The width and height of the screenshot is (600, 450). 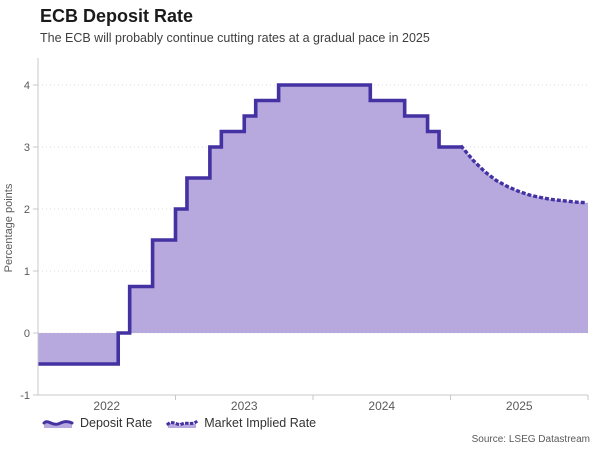 What do you see at coordinates (182, 423) in the screenshot?
I see `market-implied-rate-legend-icon` at bounding box center [182, 423].